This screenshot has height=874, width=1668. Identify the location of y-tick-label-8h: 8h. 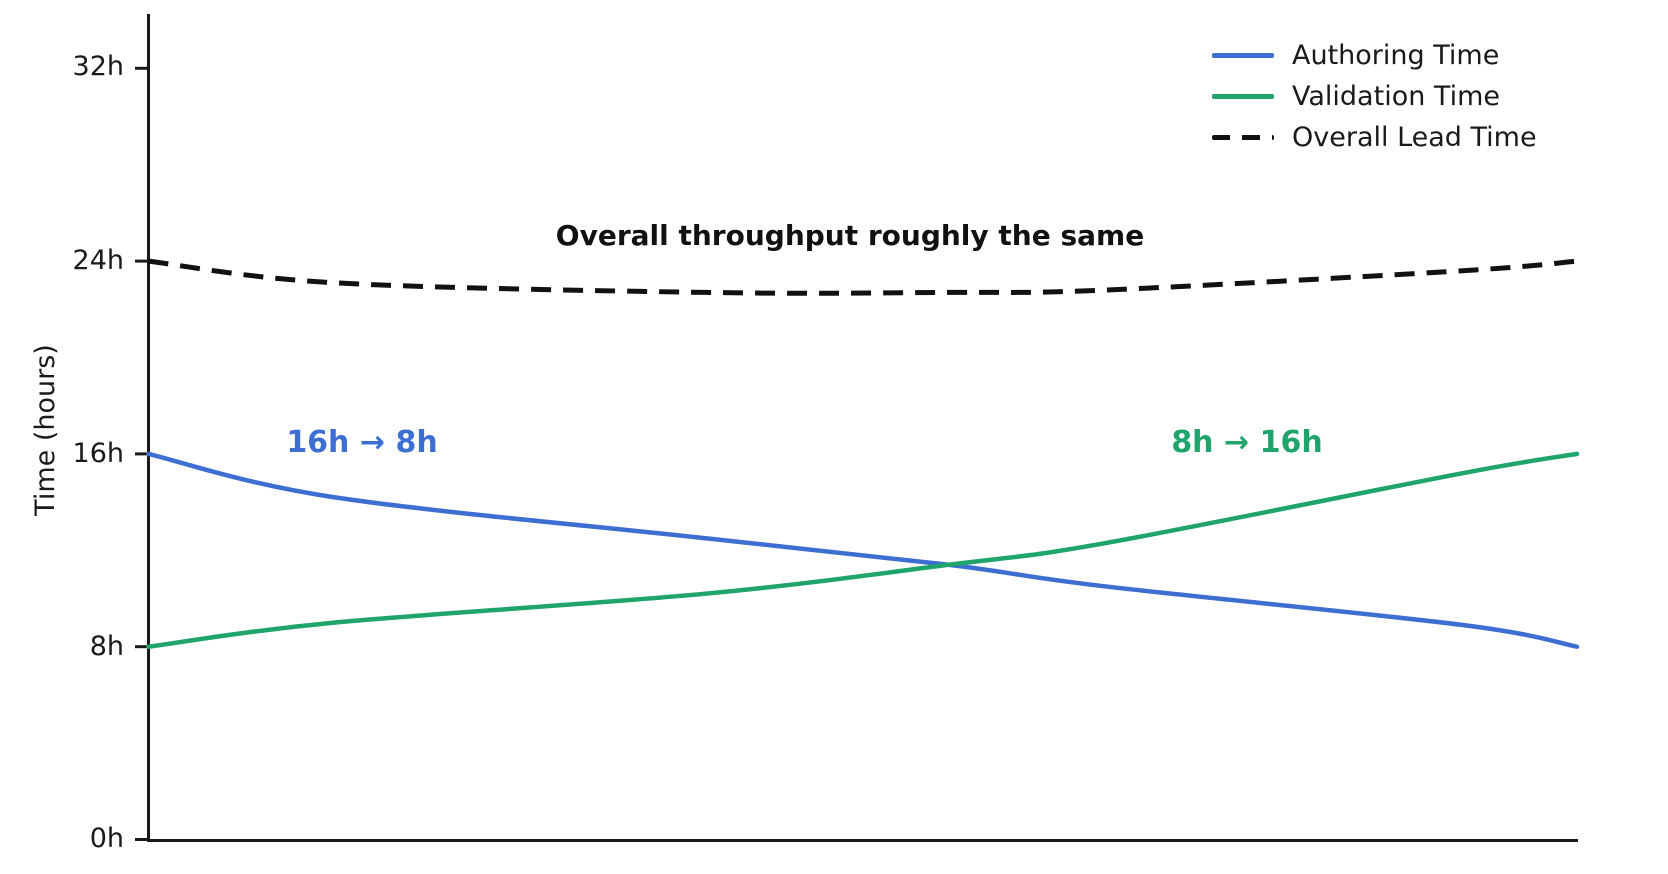
(106, 646).